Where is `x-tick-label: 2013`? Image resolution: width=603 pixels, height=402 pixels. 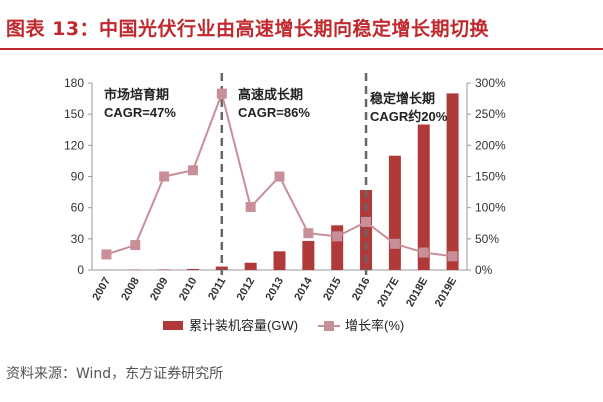
x-tick-label: 2013 is located at coordinates (274, 289).